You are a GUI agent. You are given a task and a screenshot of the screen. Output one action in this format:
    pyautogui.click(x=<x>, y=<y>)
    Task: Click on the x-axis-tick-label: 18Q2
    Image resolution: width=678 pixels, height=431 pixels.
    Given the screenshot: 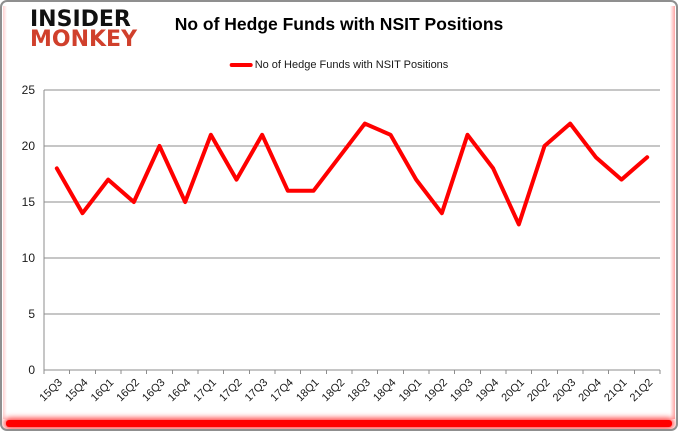 What is the action you would take?
    pyautogui.click(x=334, y=391)
    